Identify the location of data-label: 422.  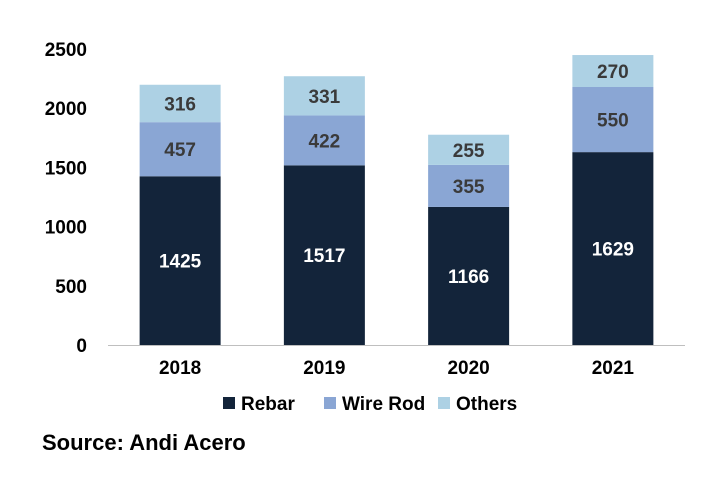
(325, 141).